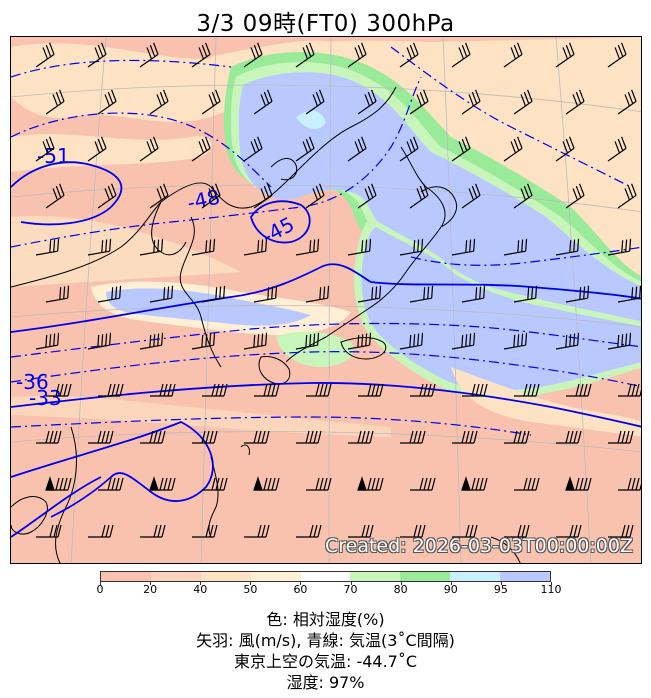  Describe the element at coordinates (500, 589) in the screenshot. I see `colorbar-tick-label: 95` at that location.